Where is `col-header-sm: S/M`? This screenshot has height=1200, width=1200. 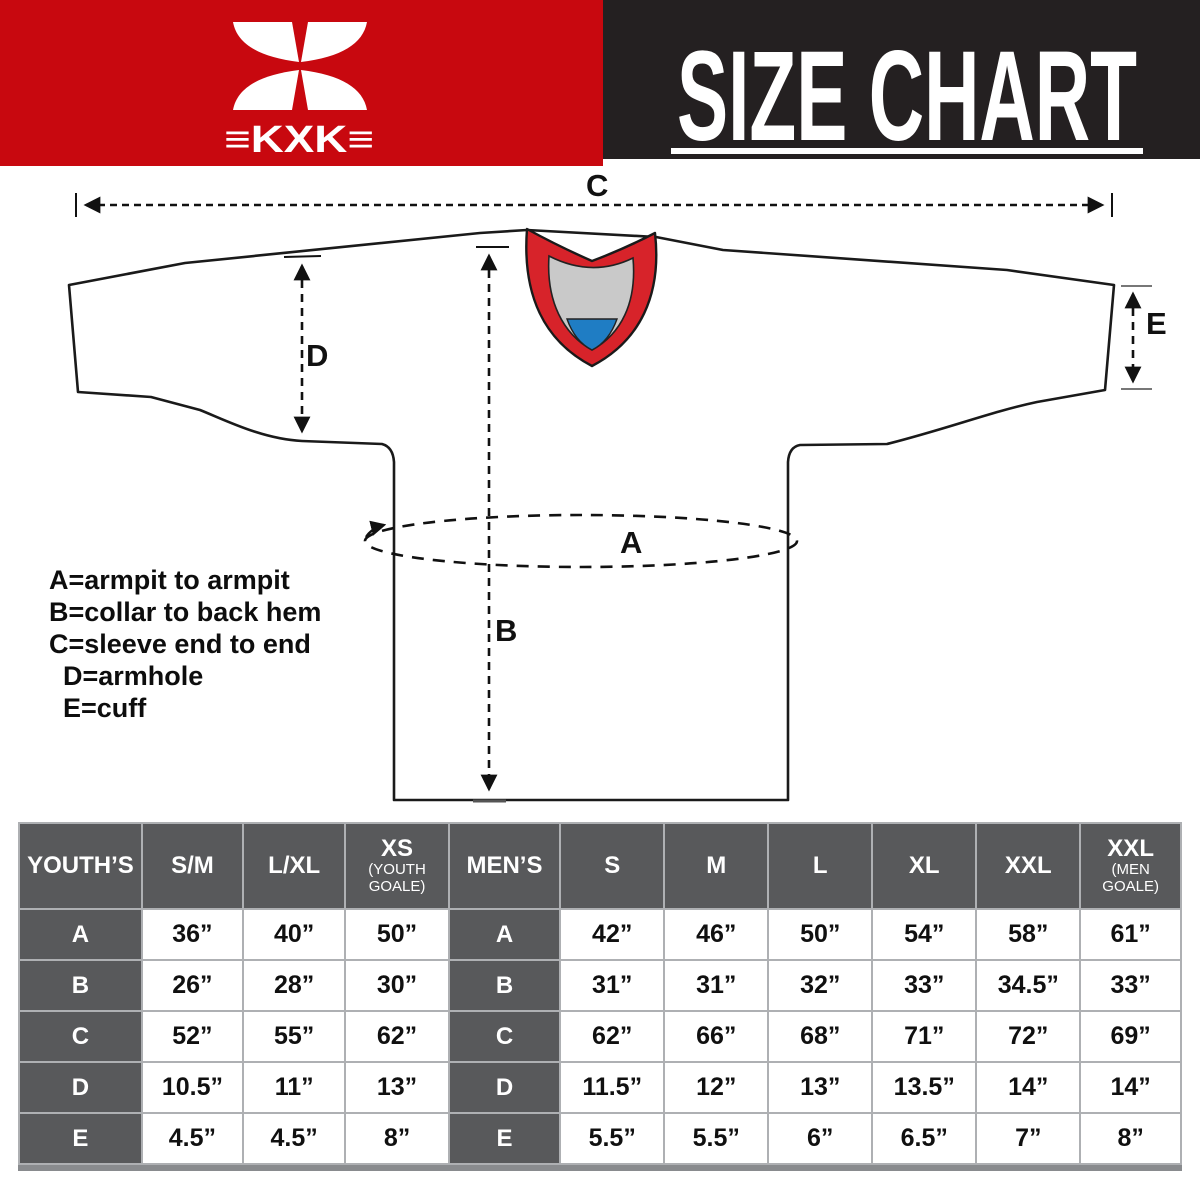 col-header-sm: S/M is located at coordinates (192, 866).